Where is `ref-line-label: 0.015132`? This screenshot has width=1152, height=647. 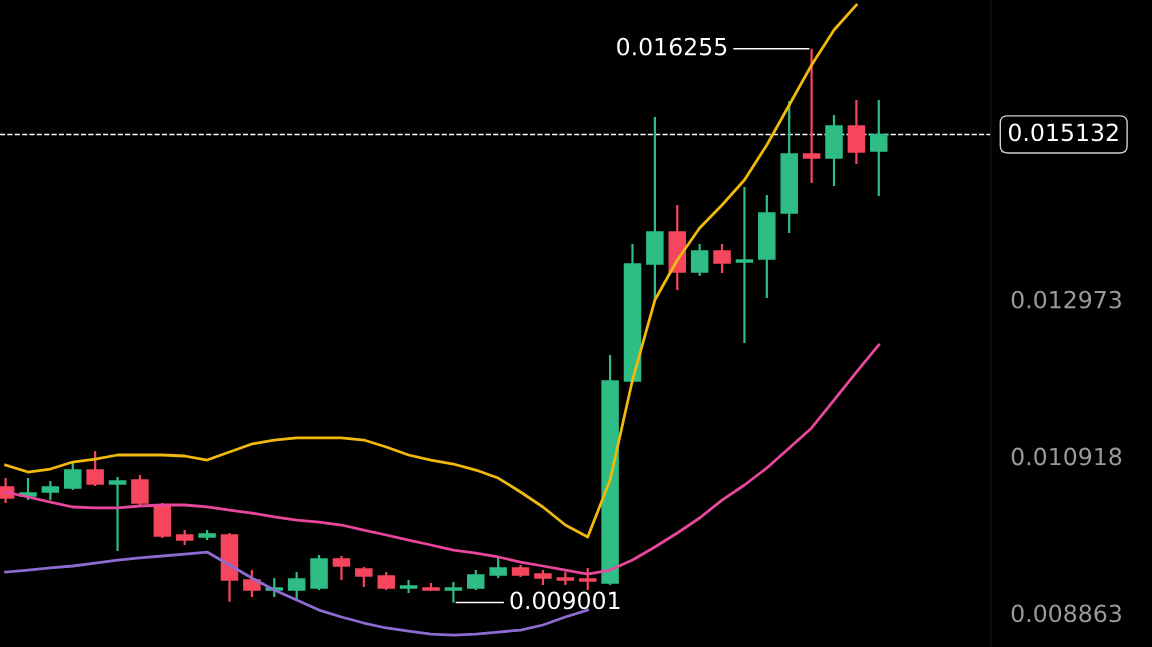
ref-line-label: 0.015132 is located at coordinates (1063, 132).